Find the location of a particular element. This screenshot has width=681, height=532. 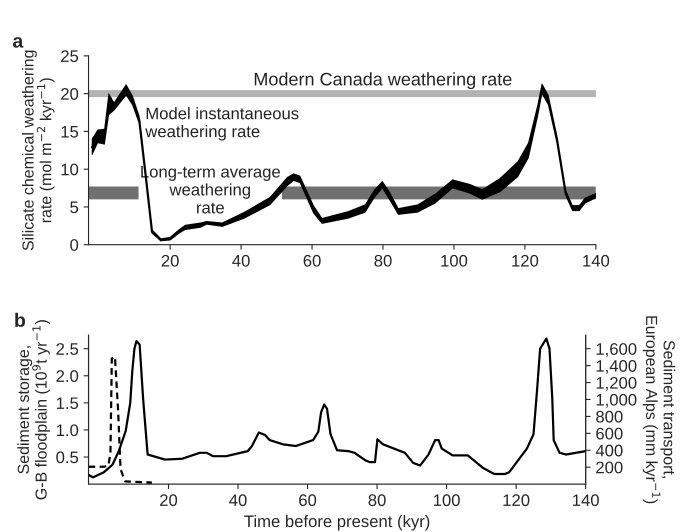

y-tick-label: 0 is located at coordinates (74, 245).